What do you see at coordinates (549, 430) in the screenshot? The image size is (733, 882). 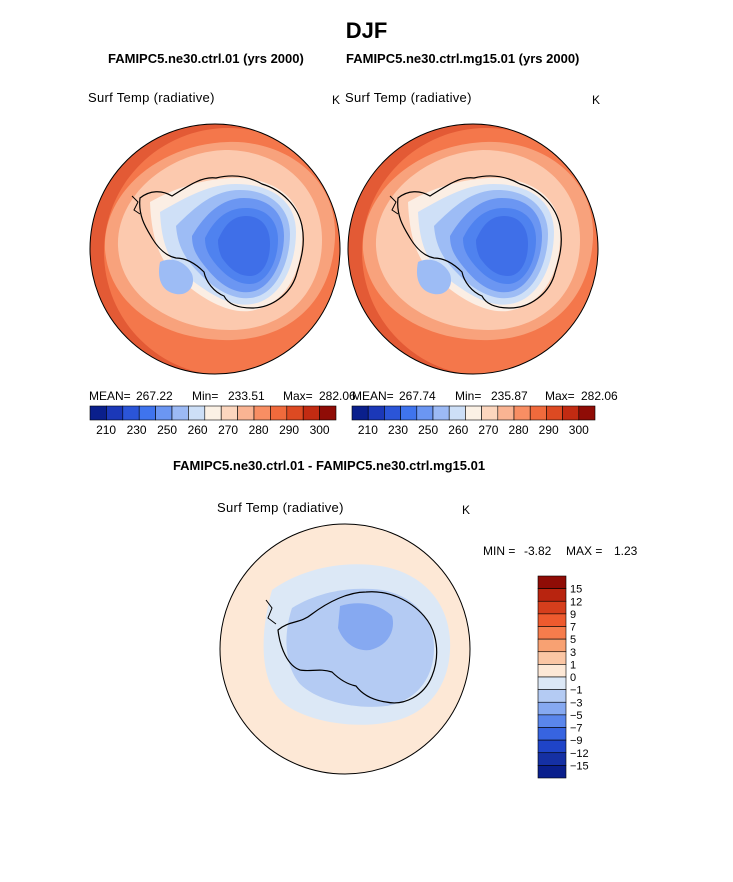 I see `panel-2-colorbar-tick-label: 290` at bounding box center [549, 430].